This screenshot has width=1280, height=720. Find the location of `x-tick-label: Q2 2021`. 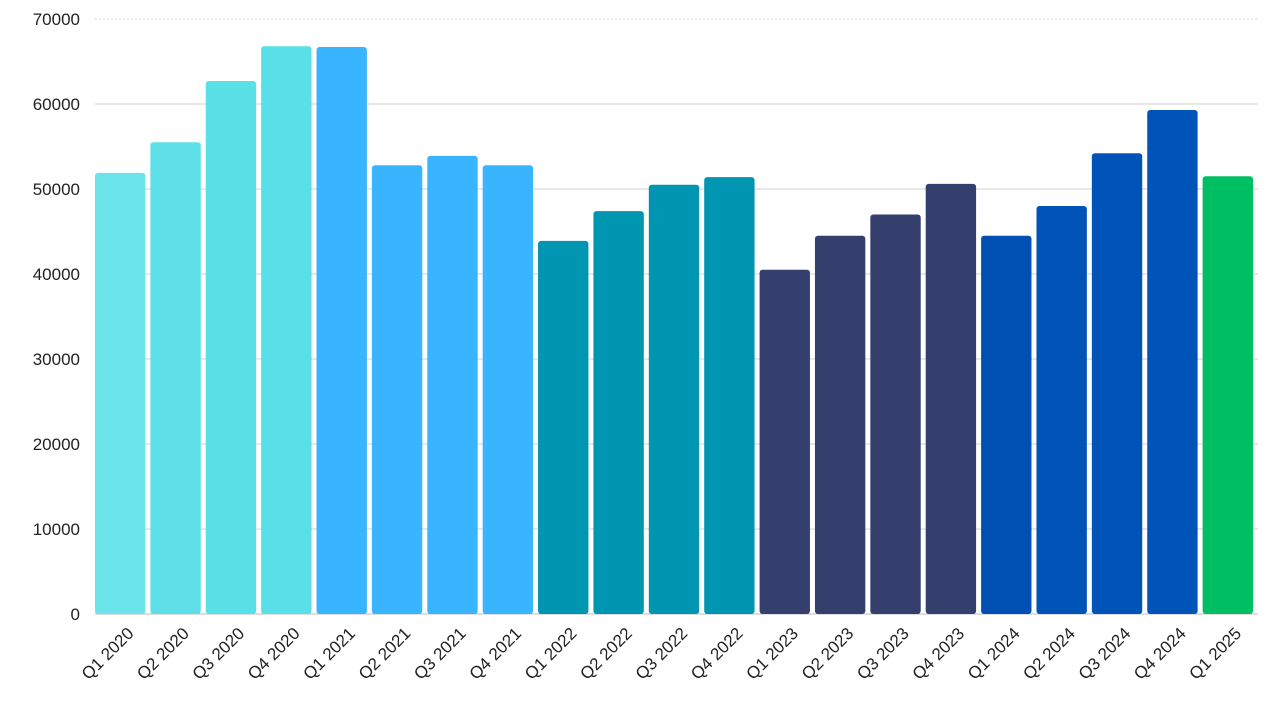

x-tick-label: Q2 2021 is located at coordinates (385, 654).